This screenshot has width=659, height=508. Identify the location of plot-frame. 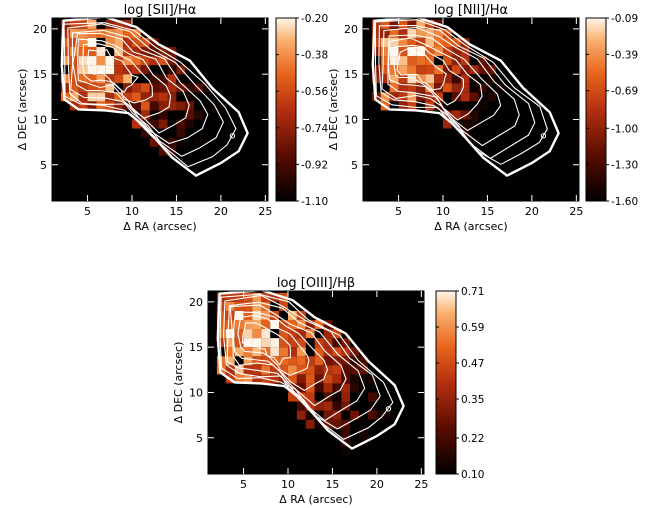
(160, 109).